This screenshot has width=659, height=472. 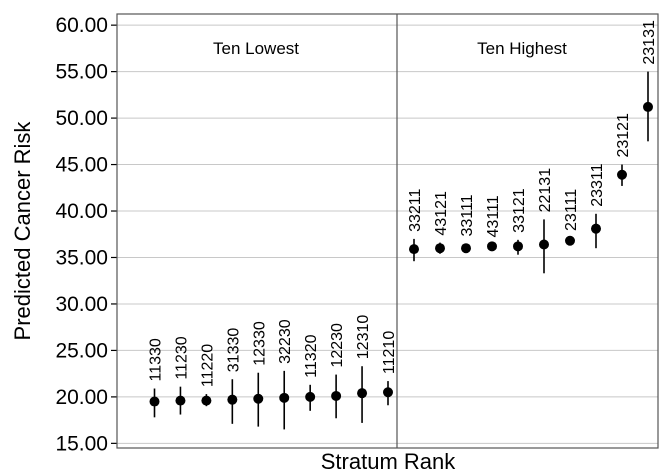 I want to click on stratum-label: 12310, so click(x=363, y=337).